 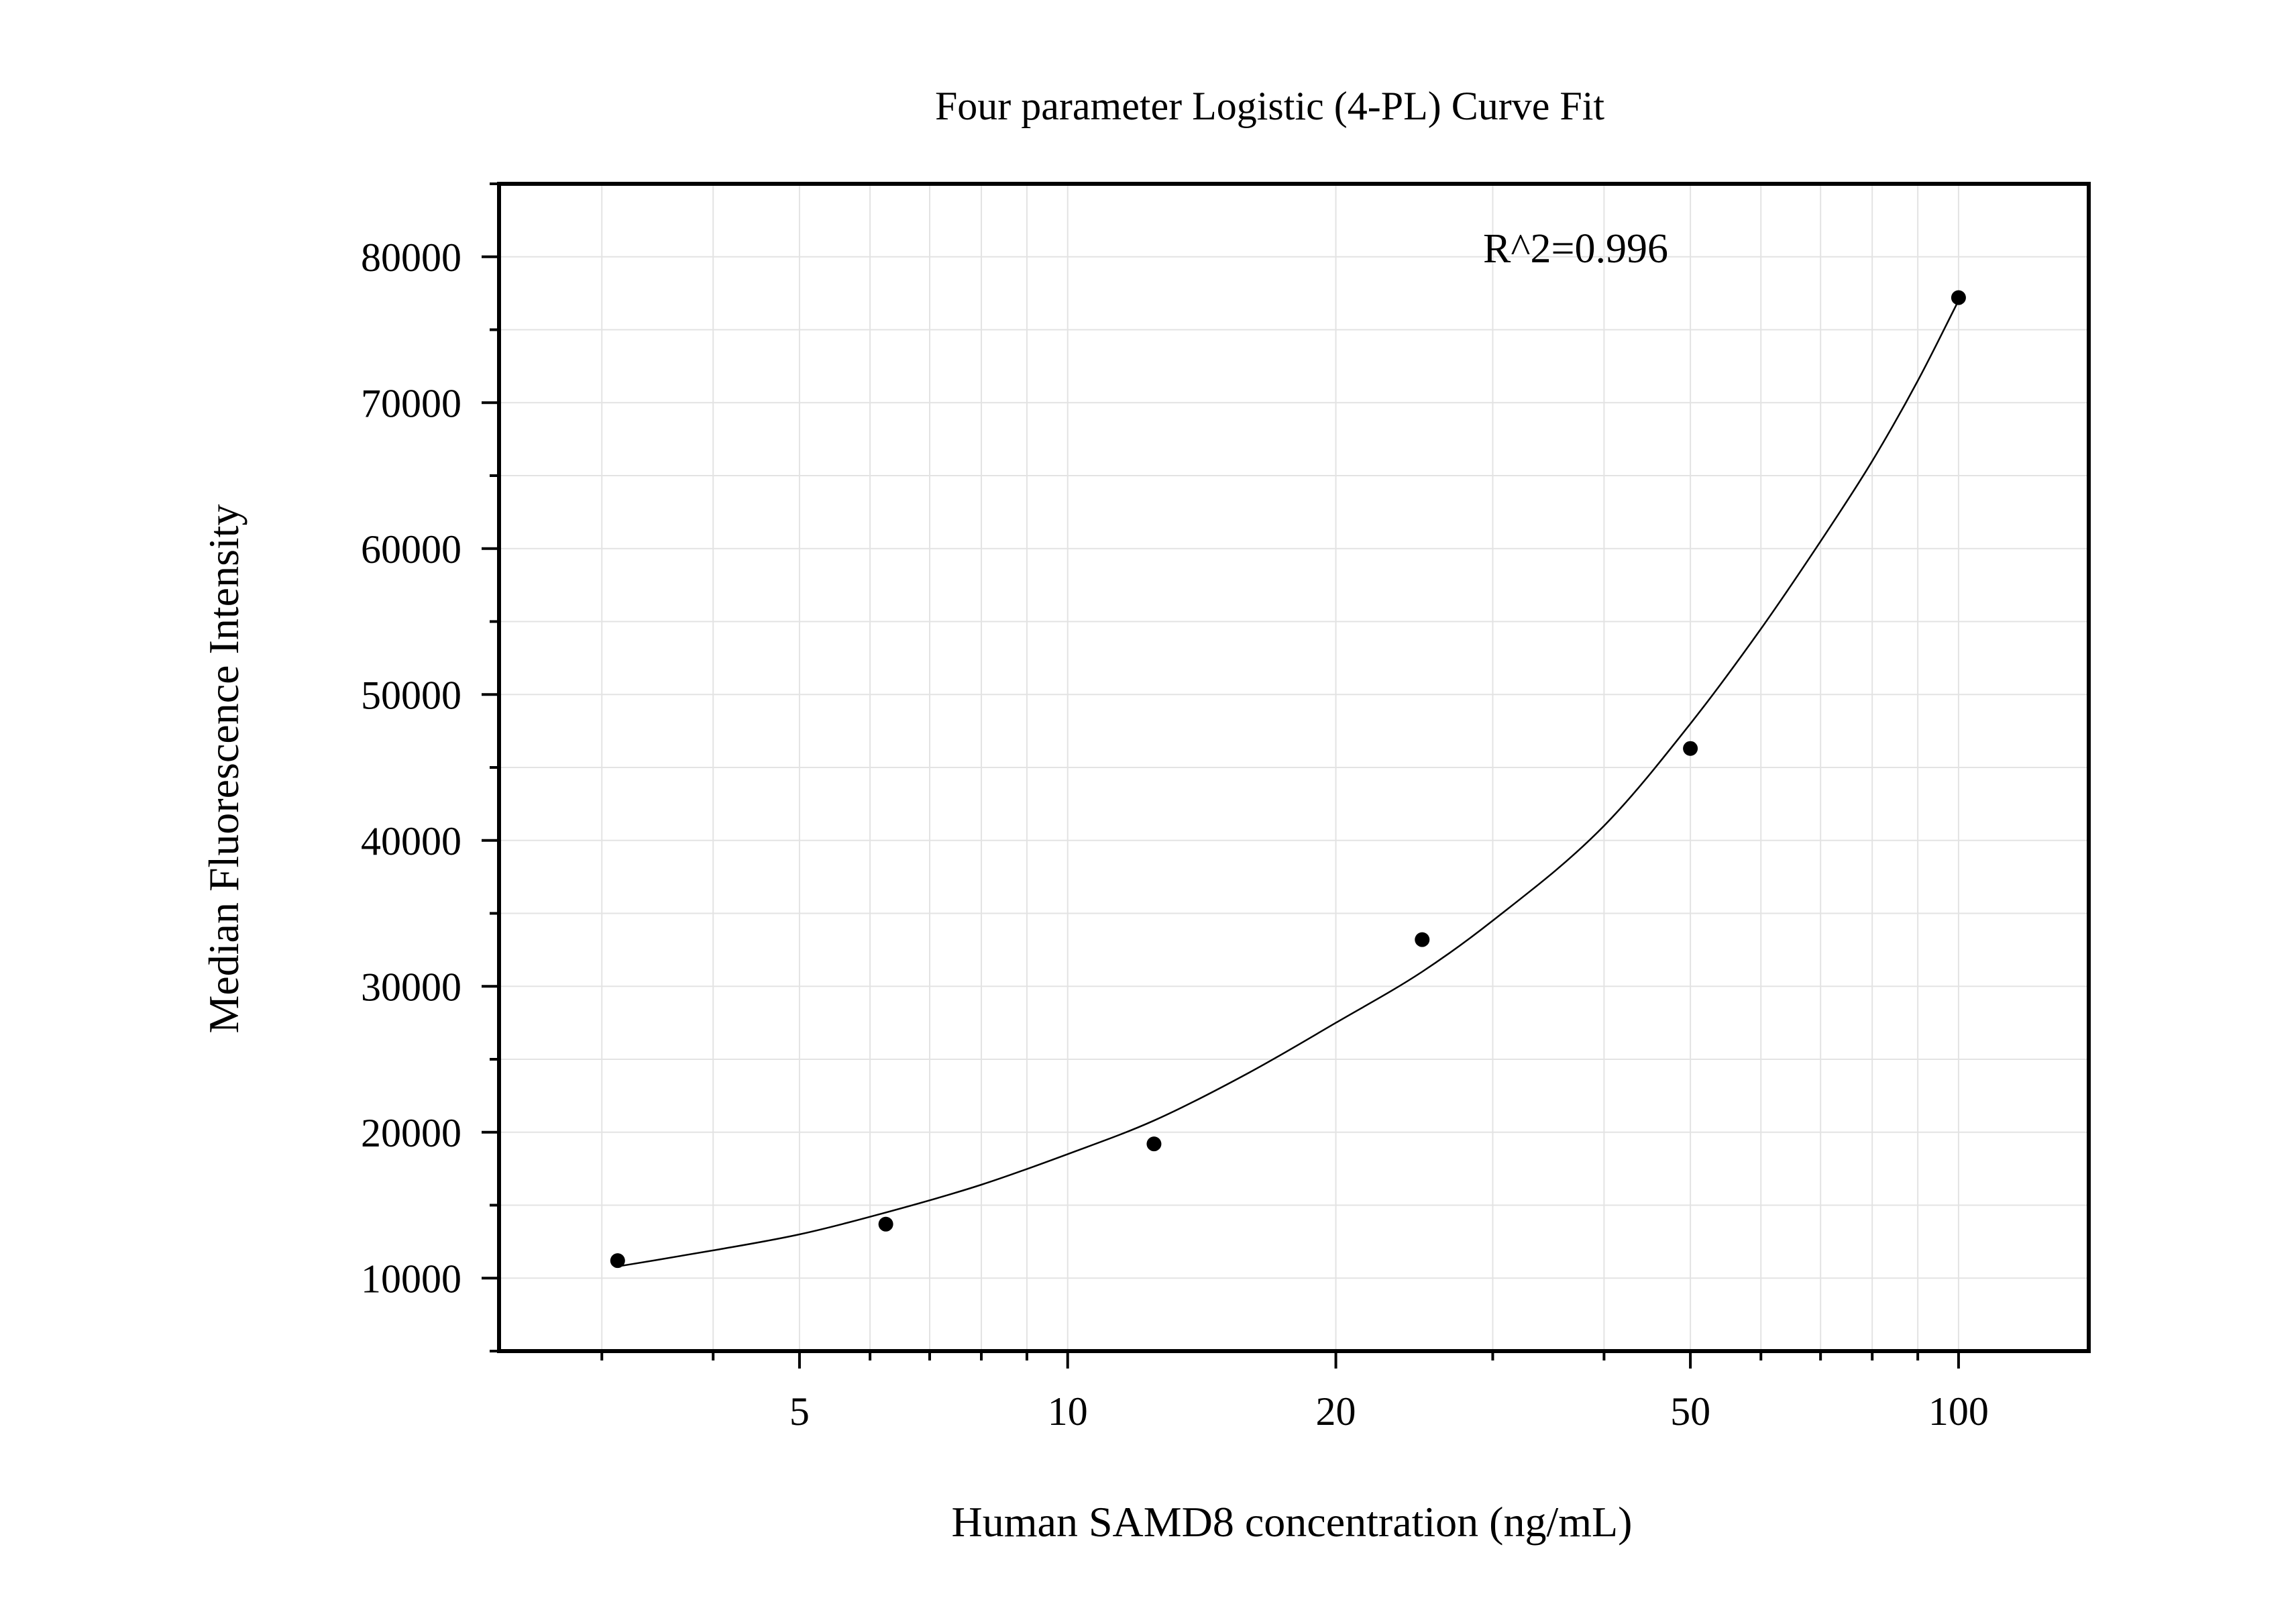 What do you see at coordinates (411, 403) in the screenshot?
I see `y-tick-label: 70000` at bounding box center [411, 403].